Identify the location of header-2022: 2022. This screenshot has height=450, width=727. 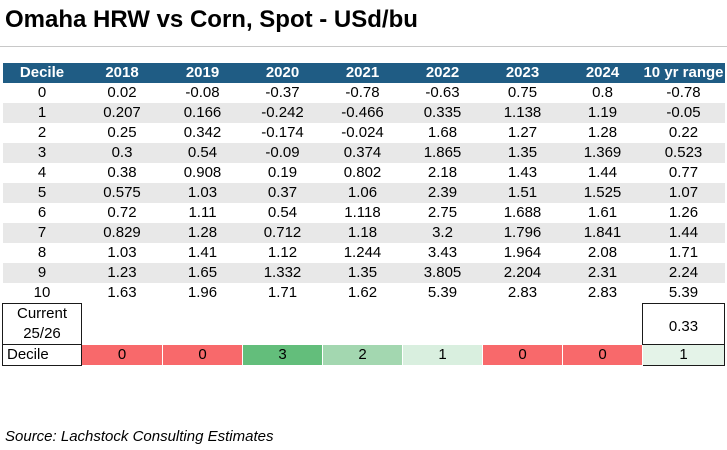
(442, 73).